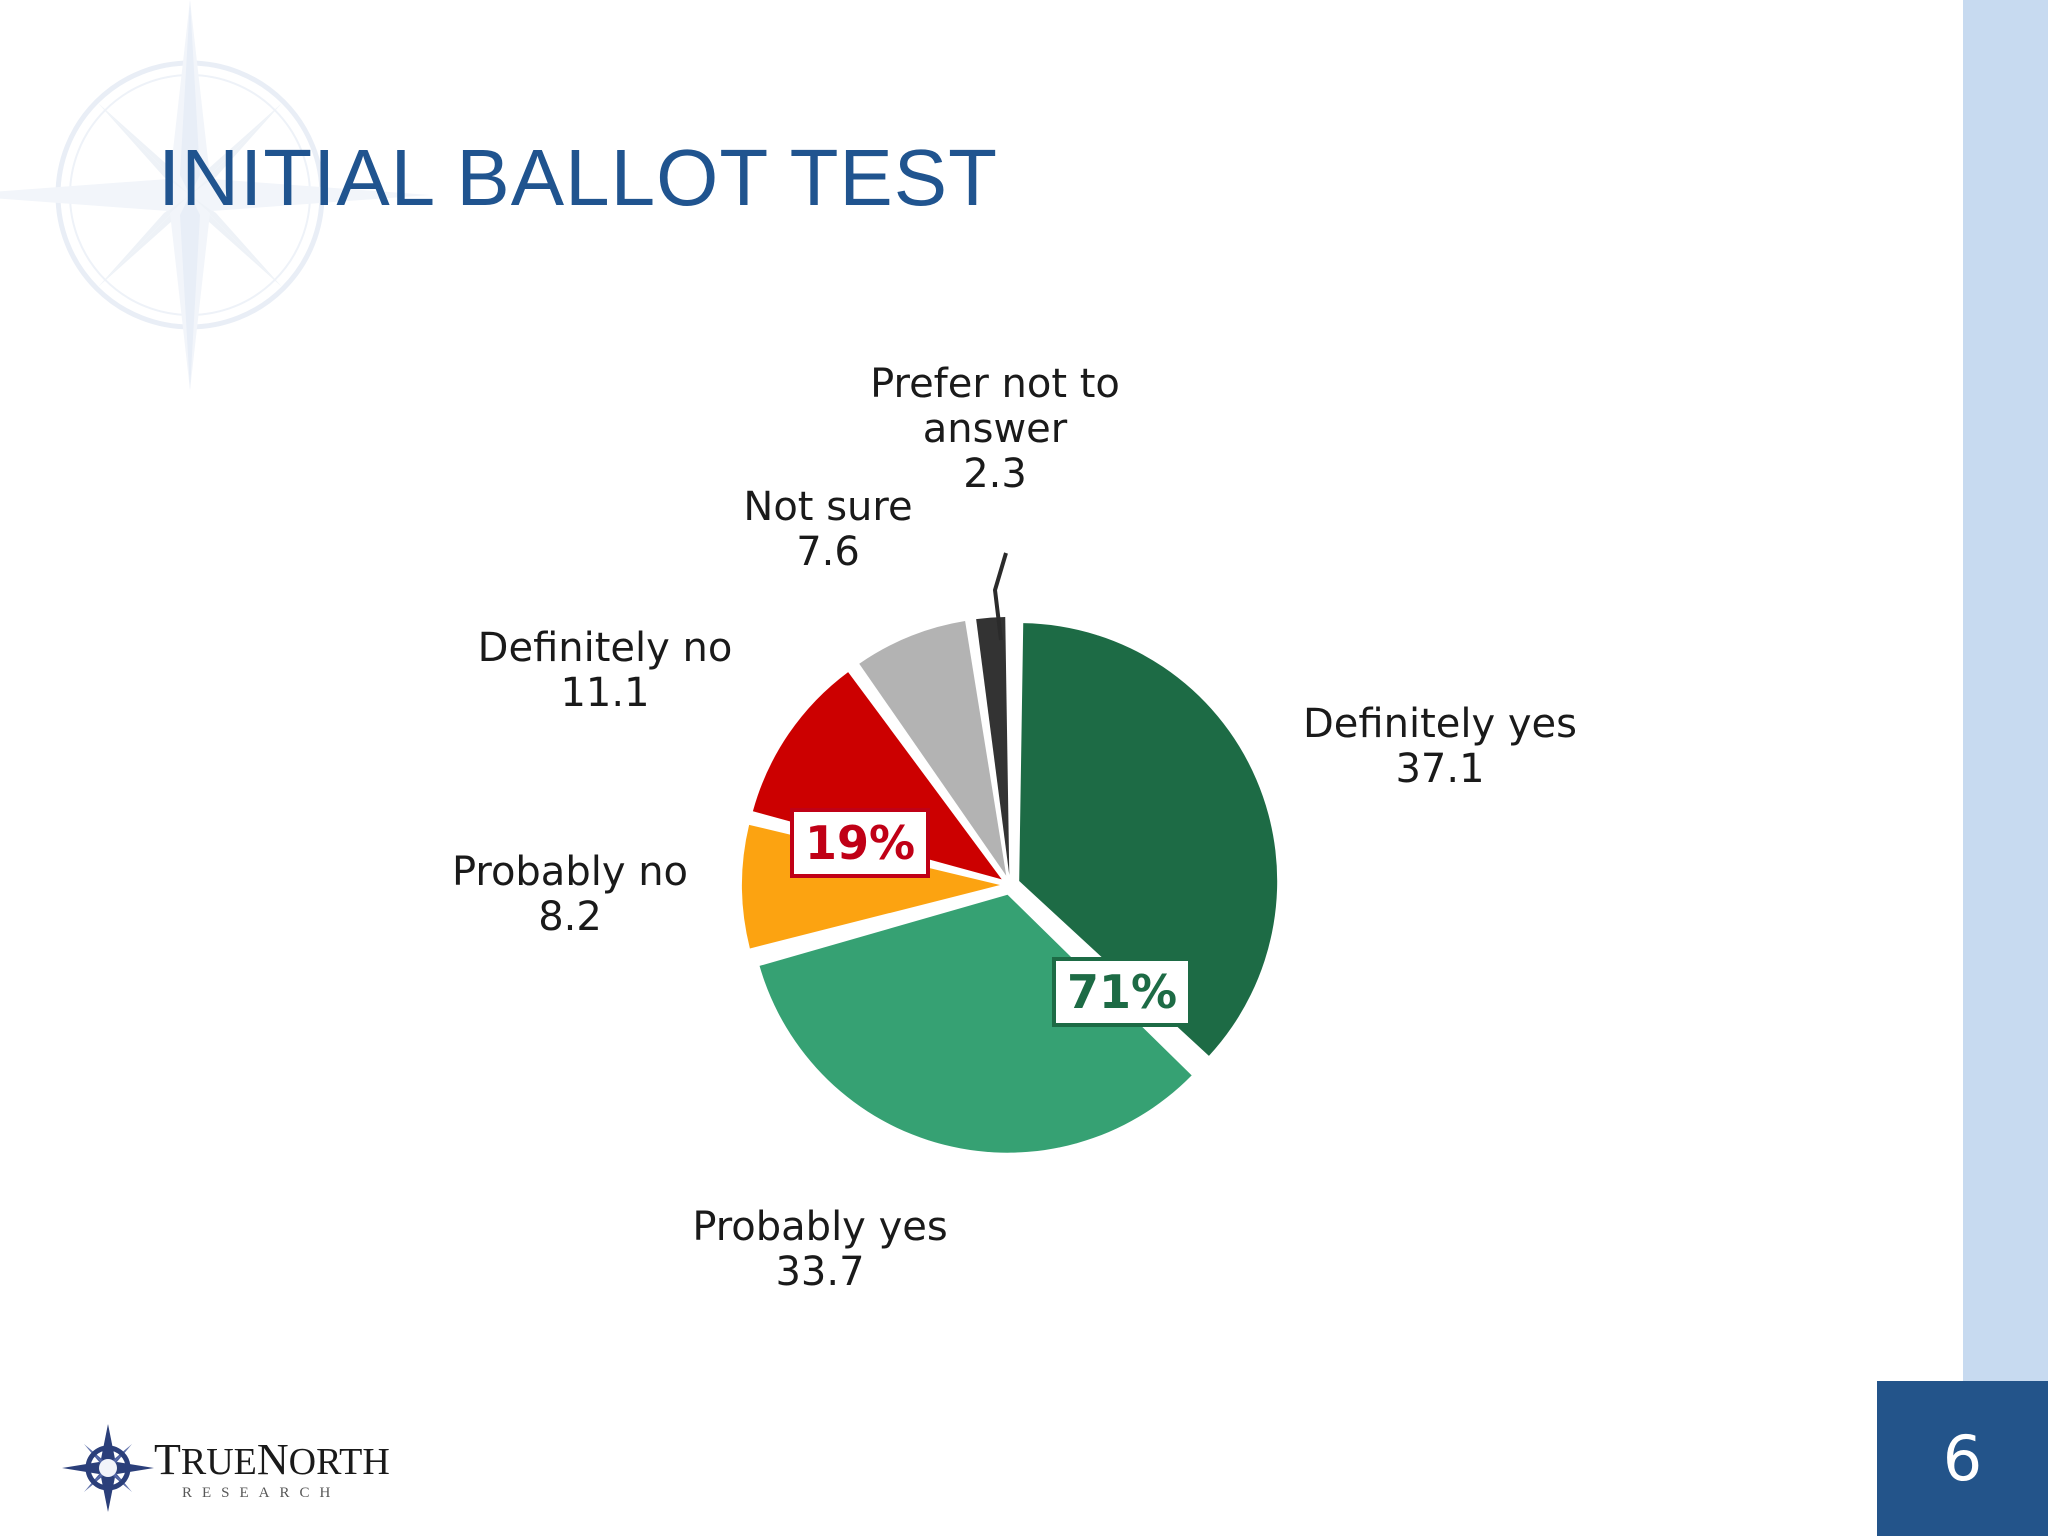 The height and width of the screenshot is (1536, 2048). What do you see at coordinates (570, 894) in the screenshot?
I see `pie-label-probably-no: Probably no 8.2` at bounding box center [570, 894].